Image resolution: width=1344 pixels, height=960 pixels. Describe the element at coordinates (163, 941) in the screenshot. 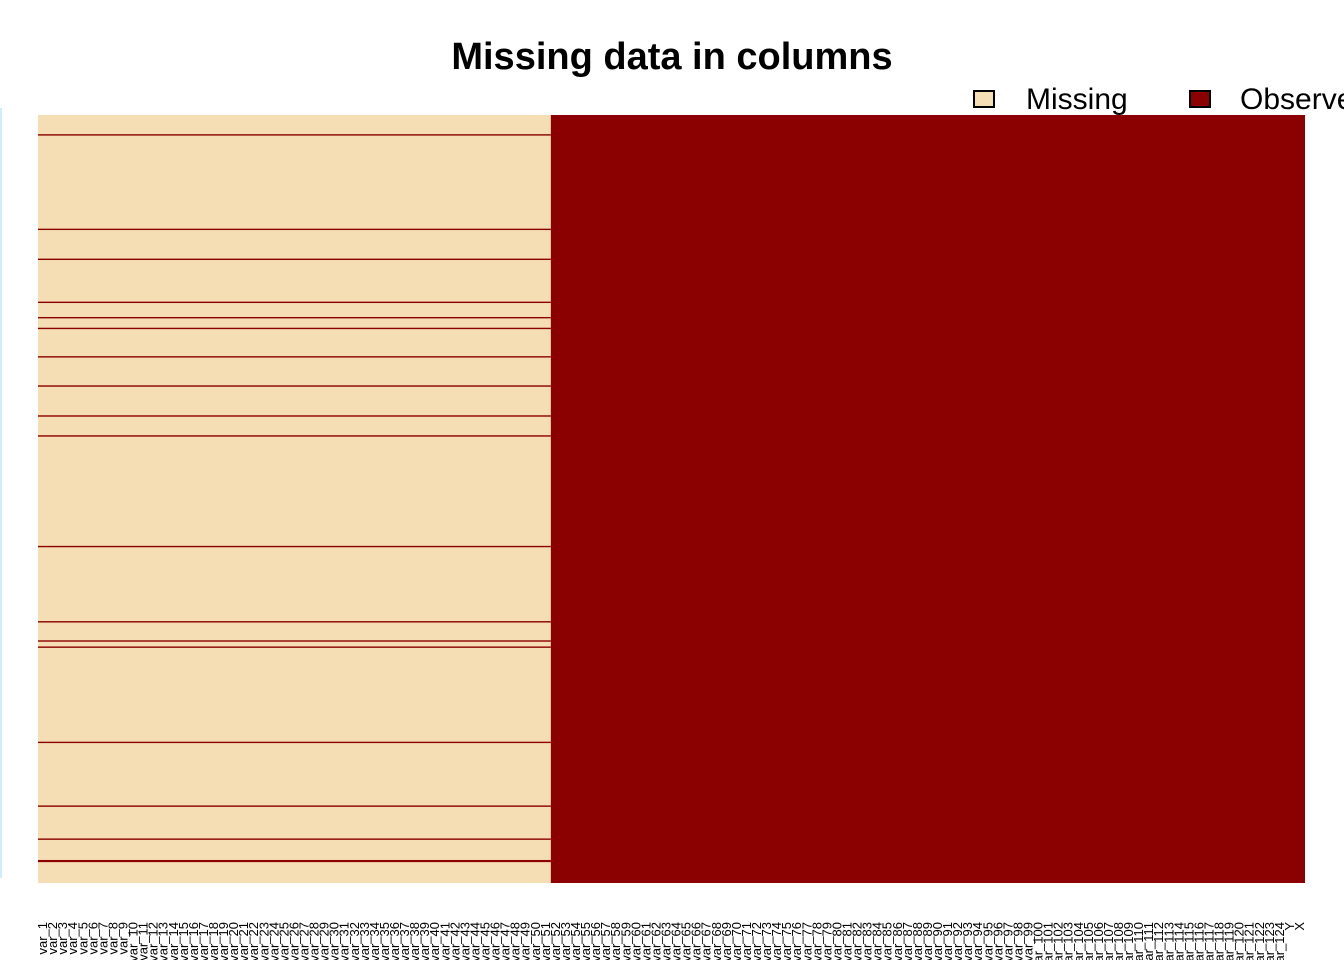

I see `column-label: var_13` at that location.